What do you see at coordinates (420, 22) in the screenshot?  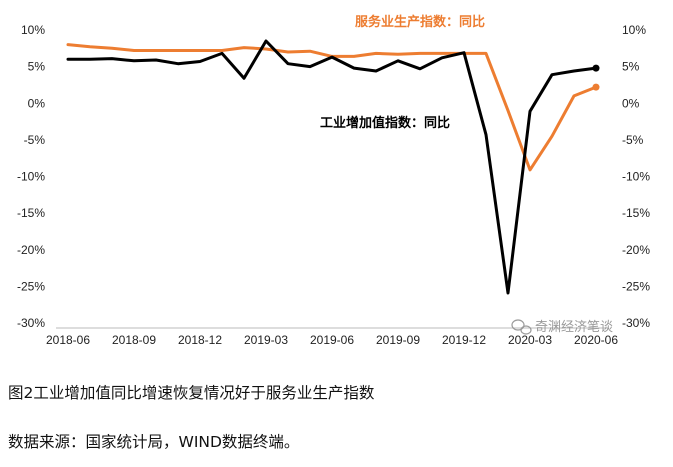 I see `series-label-services: 服务业生产指数：同比` at bounding box center [420, 22].